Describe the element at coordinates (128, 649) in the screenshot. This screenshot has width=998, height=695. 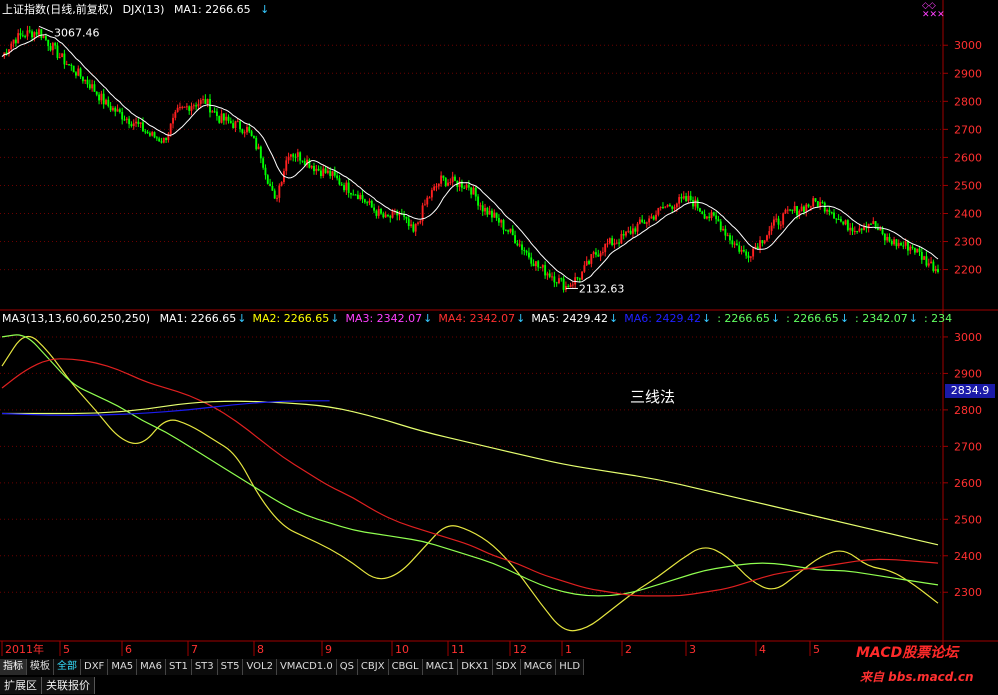
I see `x-axis-label: 6` at that location.